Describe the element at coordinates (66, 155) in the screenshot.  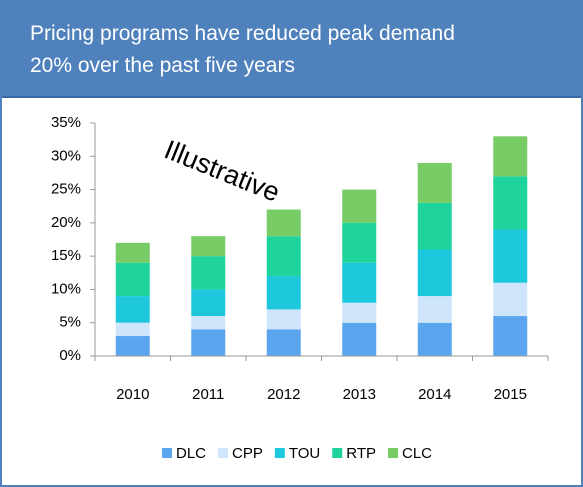
I see `y-tick-label: 30%` at that location.